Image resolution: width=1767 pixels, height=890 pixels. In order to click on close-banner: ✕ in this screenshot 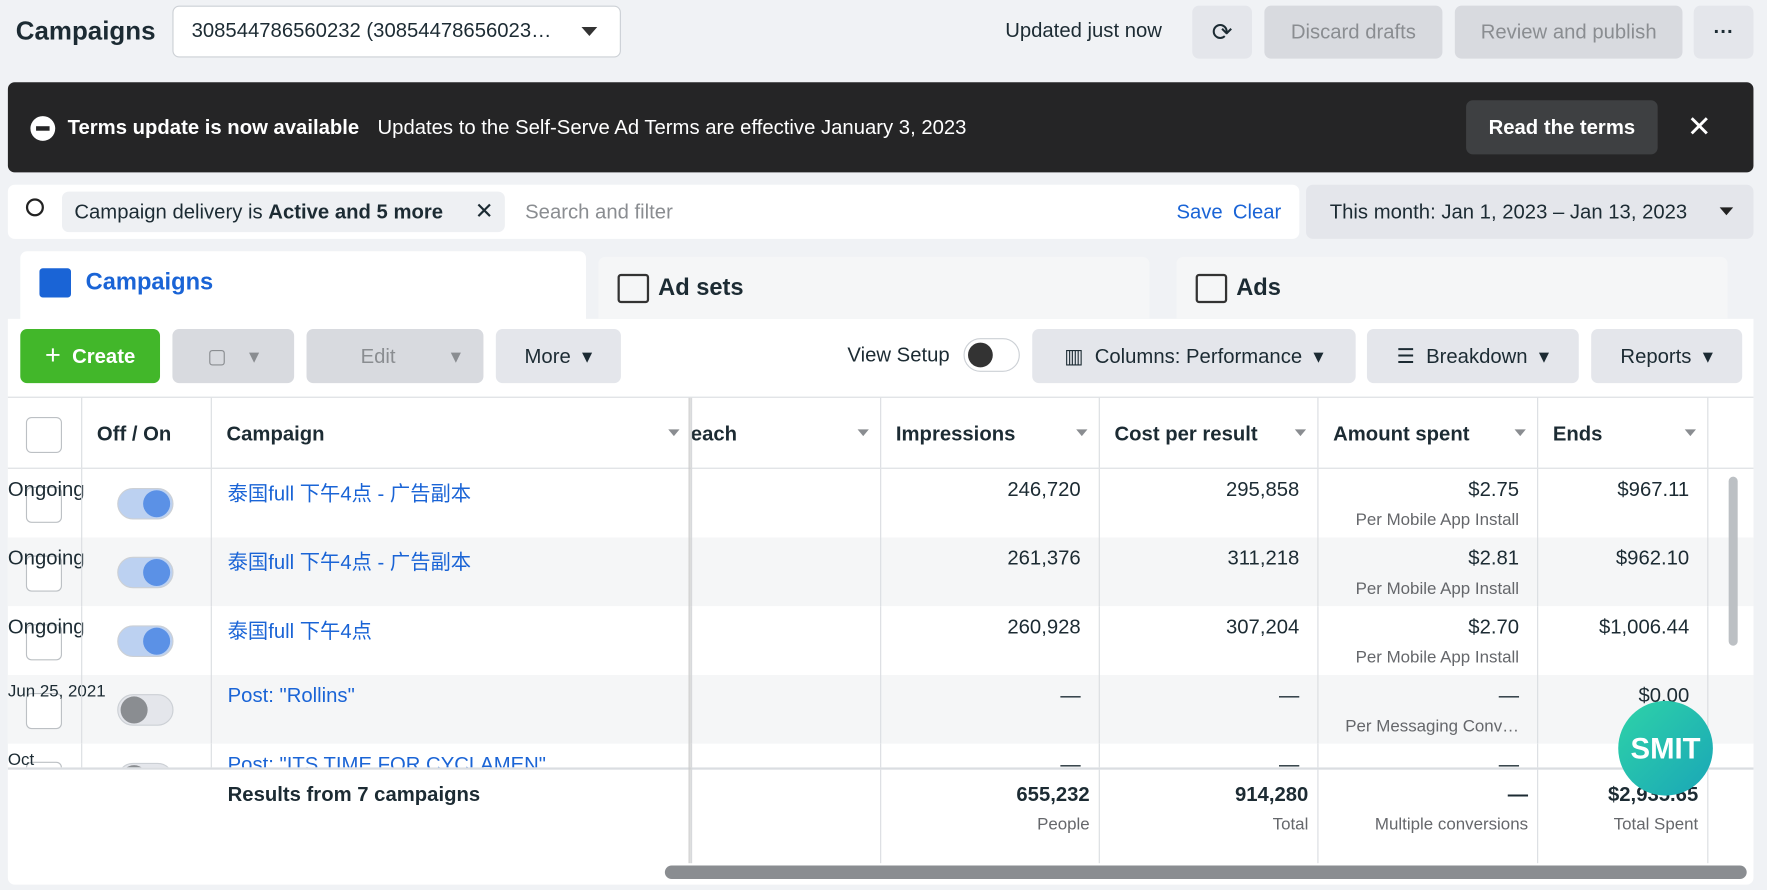, I will do `click(1699, 126)`.